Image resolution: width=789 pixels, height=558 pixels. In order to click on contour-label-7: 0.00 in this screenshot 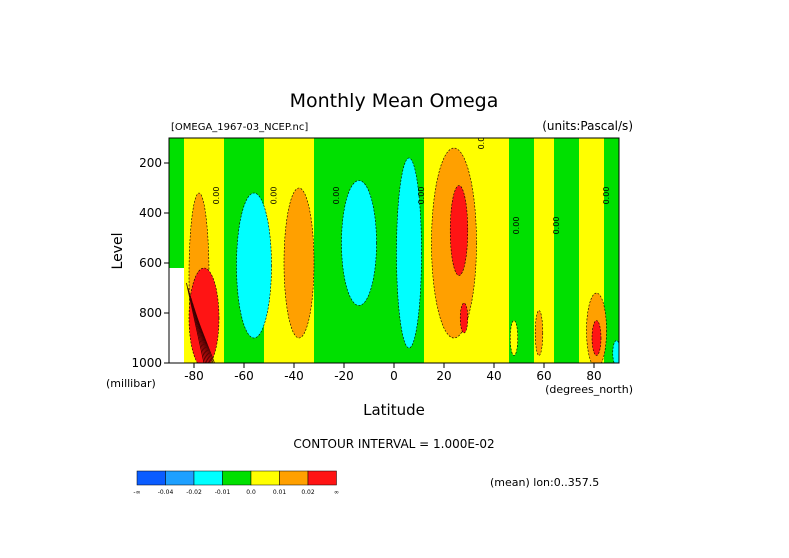, I will do `click(606, 196)`.